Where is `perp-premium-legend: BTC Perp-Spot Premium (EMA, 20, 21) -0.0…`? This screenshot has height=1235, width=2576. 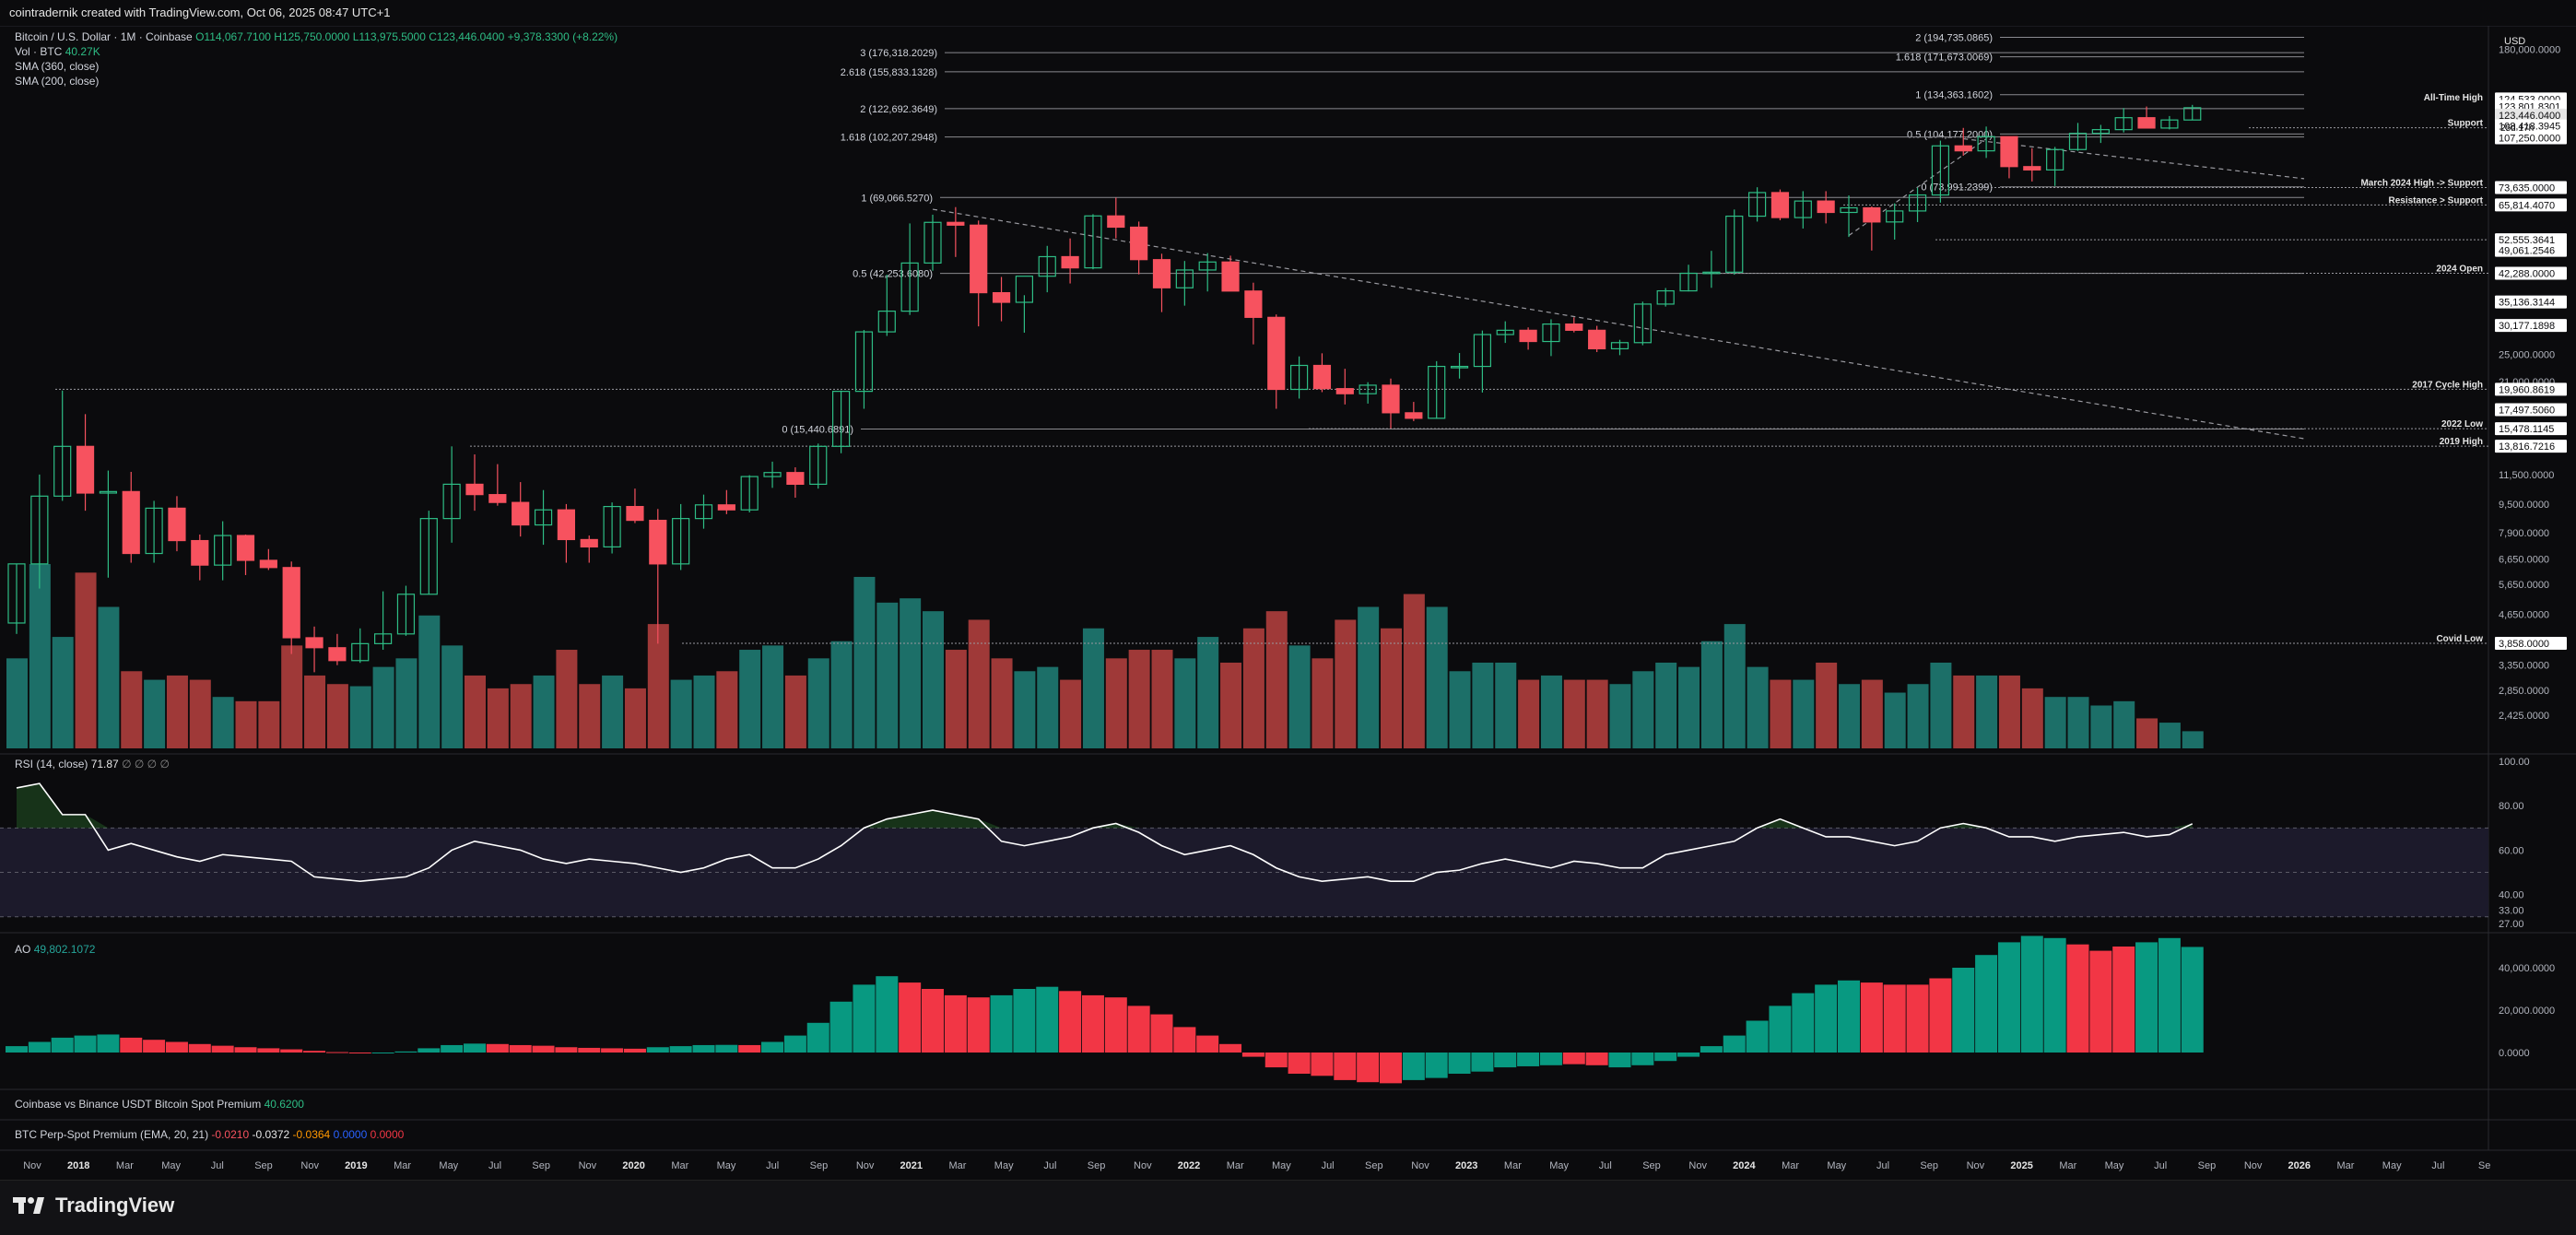 perp-premium-legend: BTC Perp-Spot Premium (EMA, 20, 21) -0.0… is located at coordinates (209, 1134).